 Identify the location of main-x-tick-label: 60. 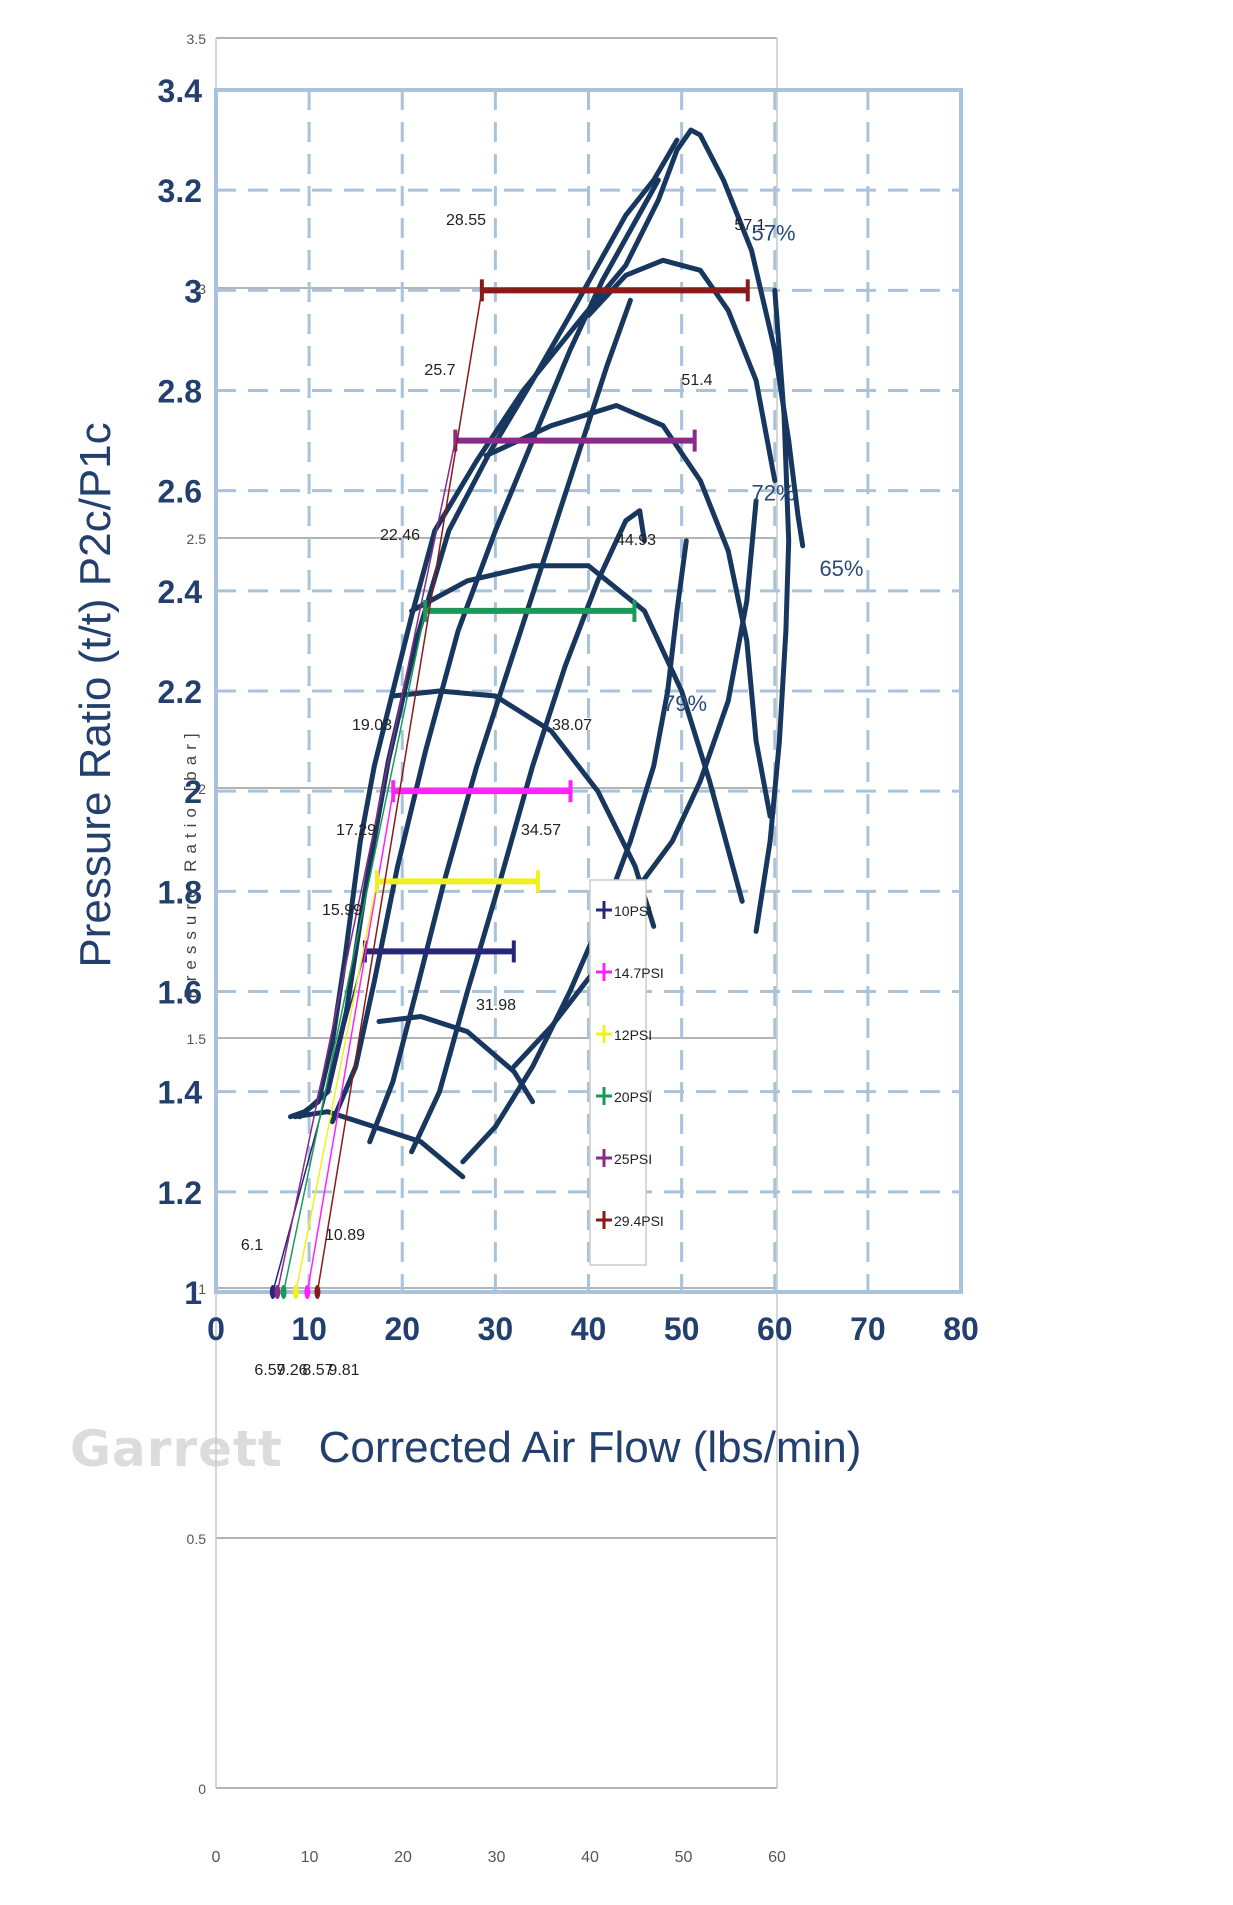
(775, 1329).